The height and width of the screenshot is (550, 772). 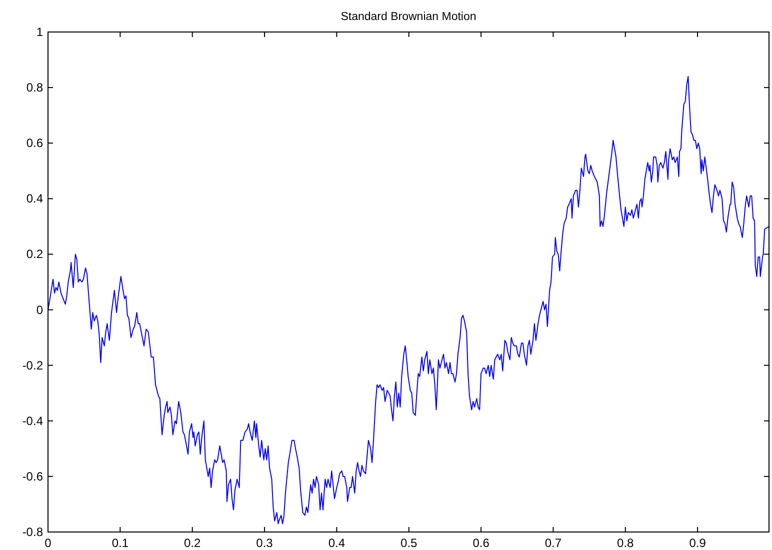 I want to click on x-tick-label: 0, so click(x=48, y=543).